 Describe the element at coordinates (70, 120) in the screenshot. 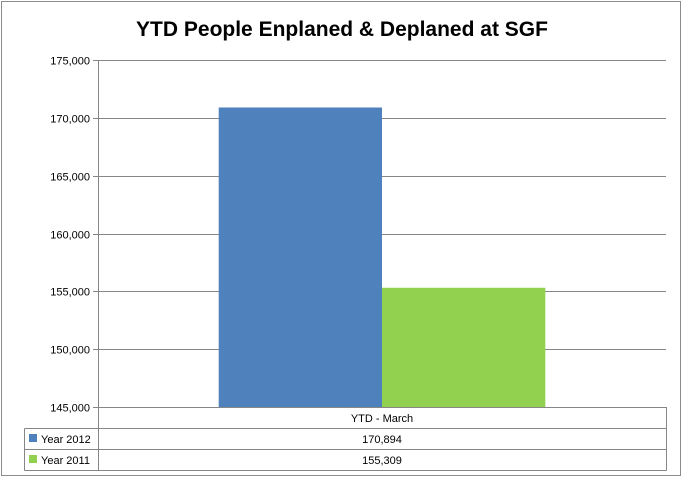

I see `y-tick-label: 170,000` at that location.